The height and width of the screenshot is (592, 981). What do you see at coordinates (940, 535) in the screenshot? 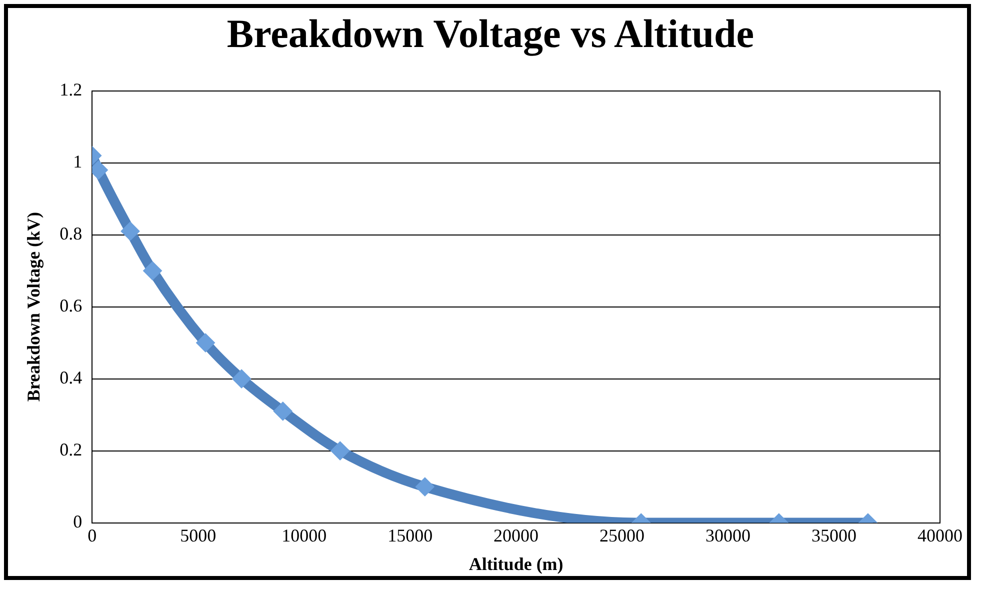
I see `x-tick-label: 40000` at bounding box center [940, 535].